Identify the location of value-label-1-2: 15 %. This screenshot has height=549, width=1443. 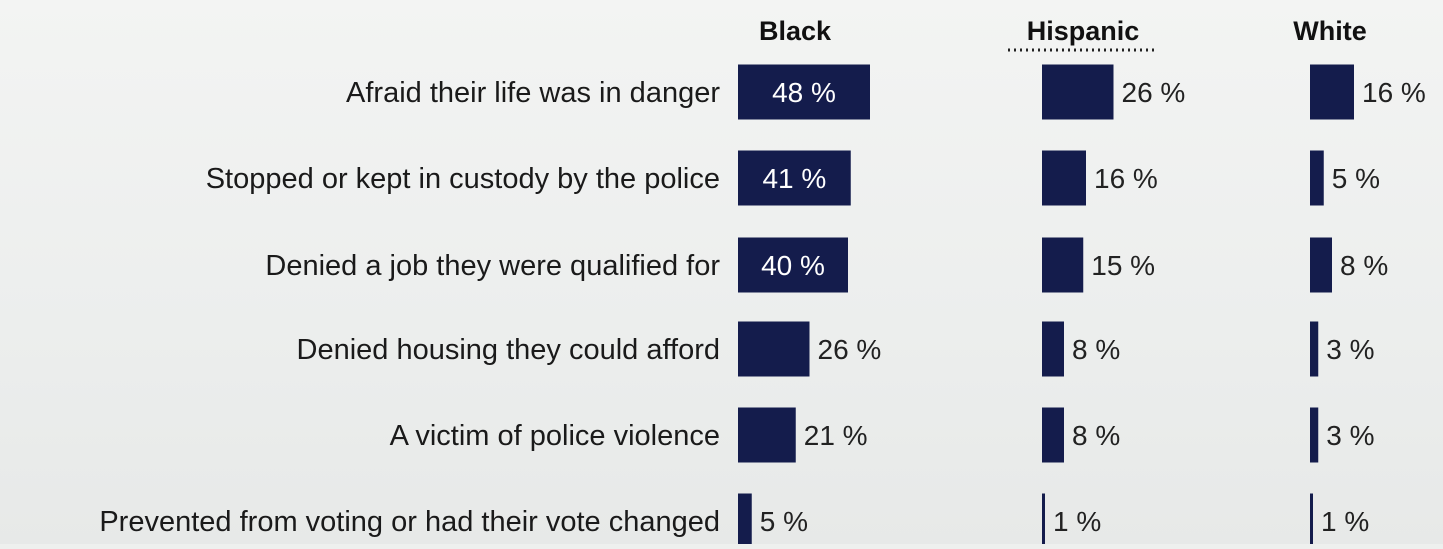
(1123, 265).